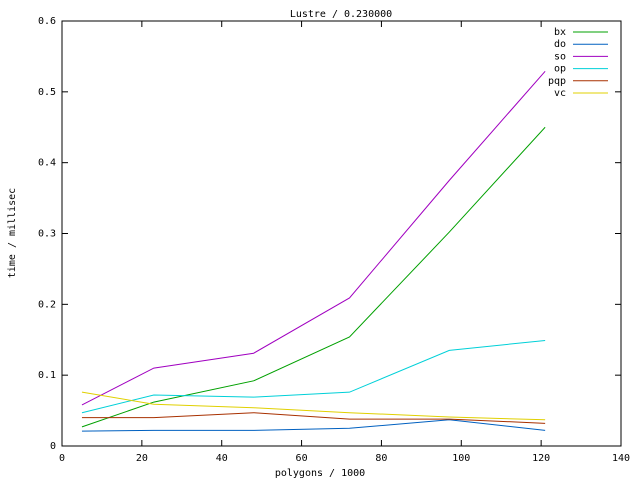 The width and height of the screenshot is (640, 480). Describe the element at coordinates (12, 233) in the screenshot. I see `y-axis-label: time / millisec` at that location.